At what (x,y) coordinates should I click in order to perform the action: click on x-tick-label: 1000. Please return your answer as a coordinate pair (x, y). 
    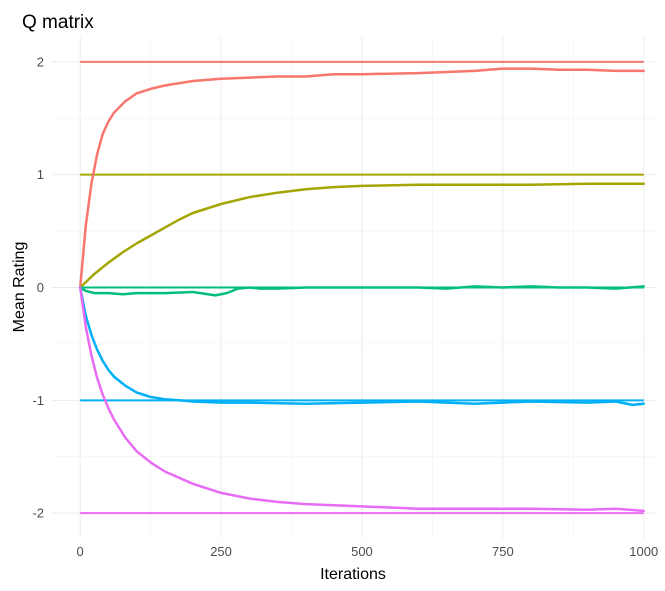
    Looking at the image, I should click on (643, 551).